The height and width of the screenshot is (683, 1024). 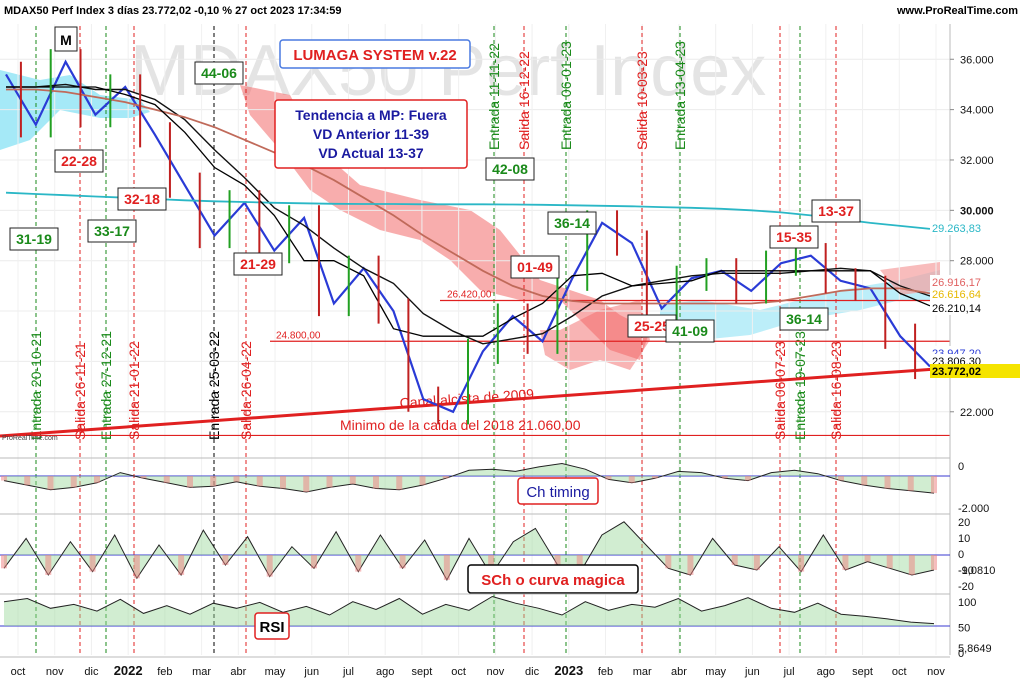 I want to click on price-tag-label: 26.616,64, so click(x=956, y=295).